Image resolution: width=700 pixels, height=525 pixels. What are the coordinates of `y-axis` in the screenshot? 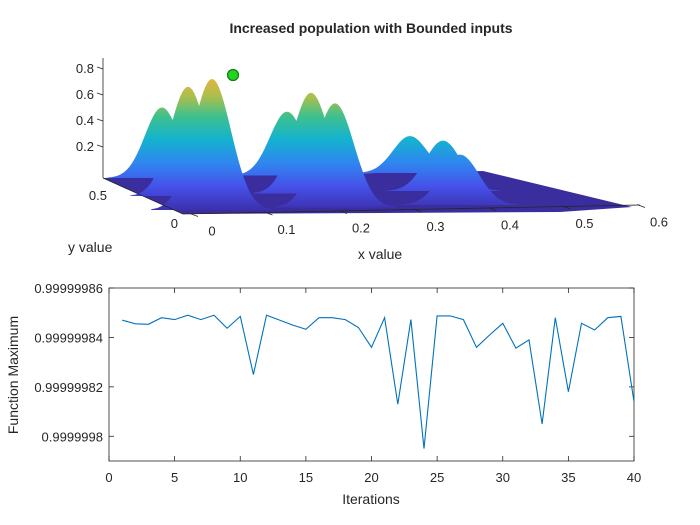 It's located at (143, 196).